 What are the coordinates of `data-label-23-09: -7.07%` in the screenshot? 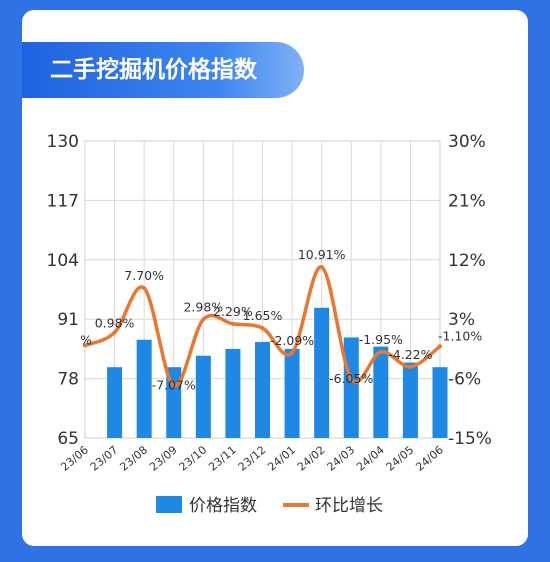 It's located at (174, 385).